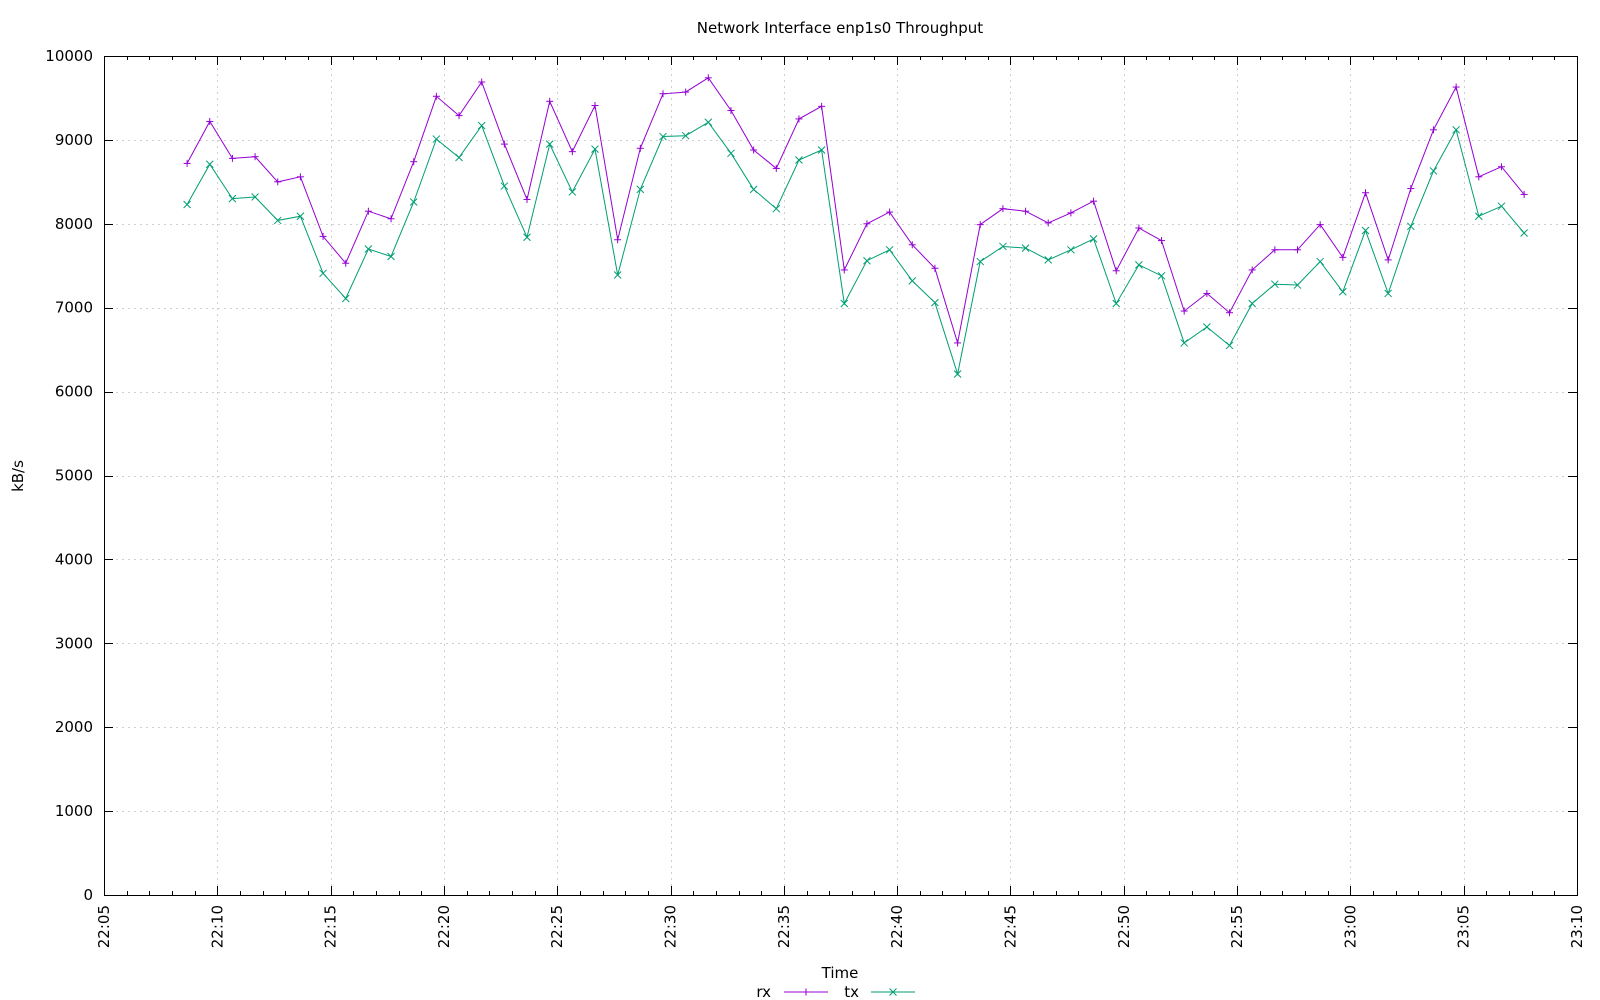 Image resolution: width=1600 pixels, height=1000 pixels. What do you see at coordinates (763, 991) in the screenshot?
I see `legend-label: rx` at bounding box center [763, 991].